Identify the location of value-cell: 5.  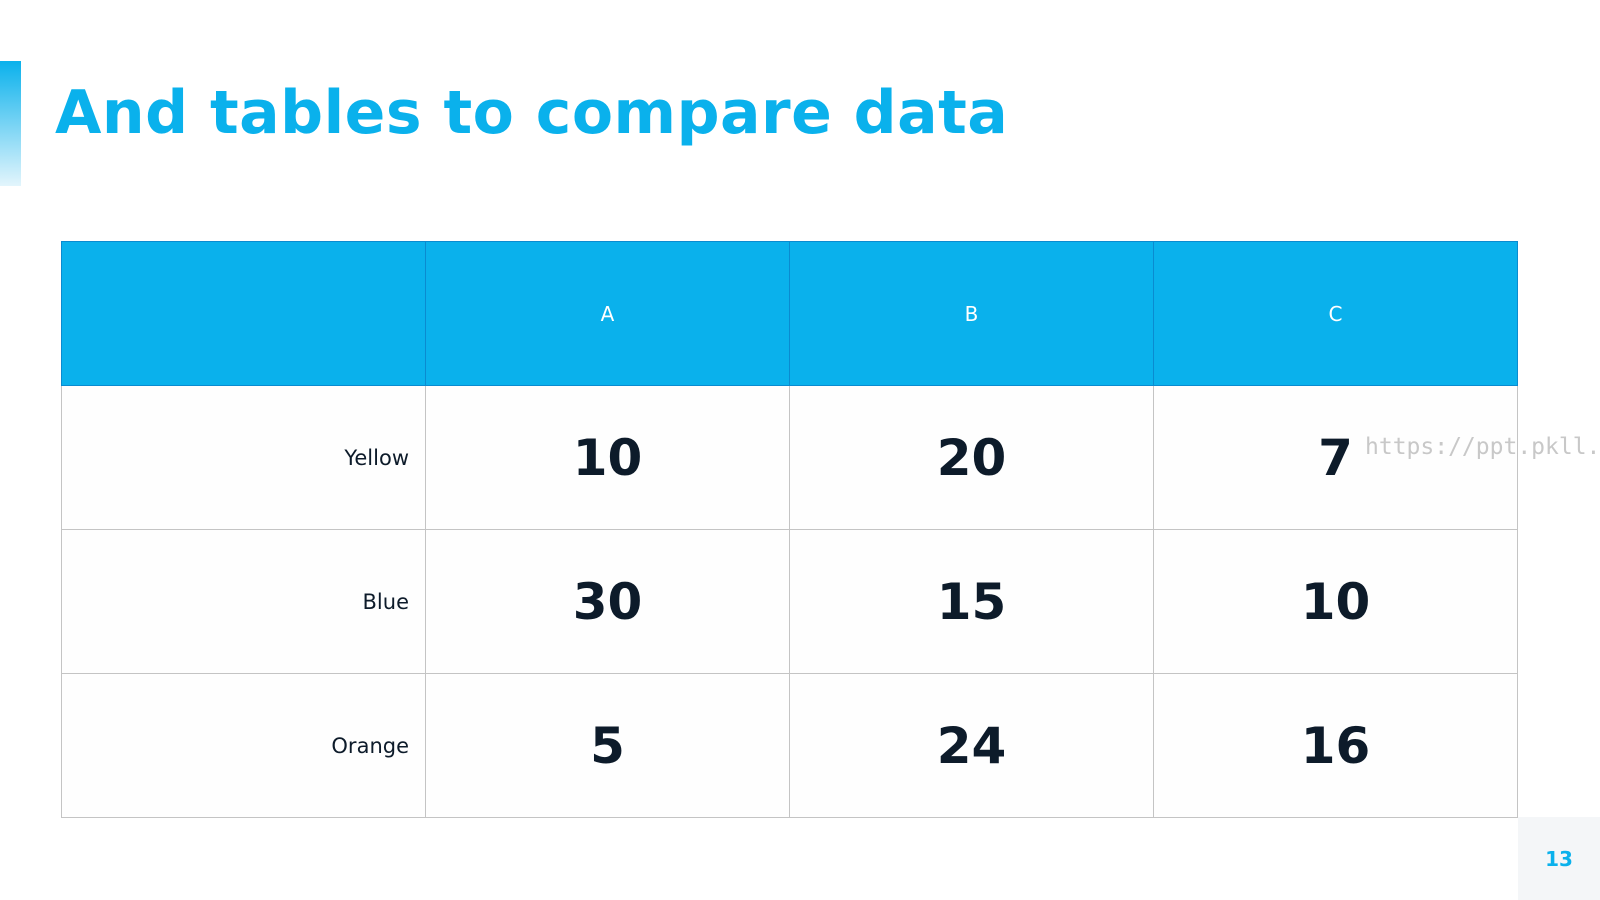
(607, 745).